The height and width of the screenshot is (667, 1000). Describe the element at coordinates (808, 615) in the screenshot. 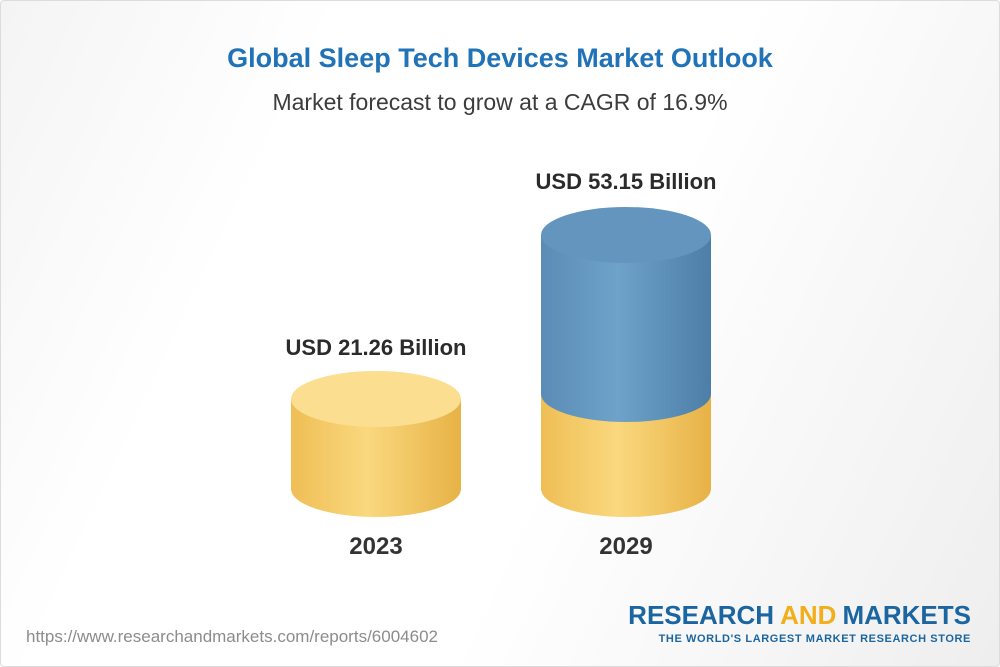

I see `logo-and: AND` at that location.